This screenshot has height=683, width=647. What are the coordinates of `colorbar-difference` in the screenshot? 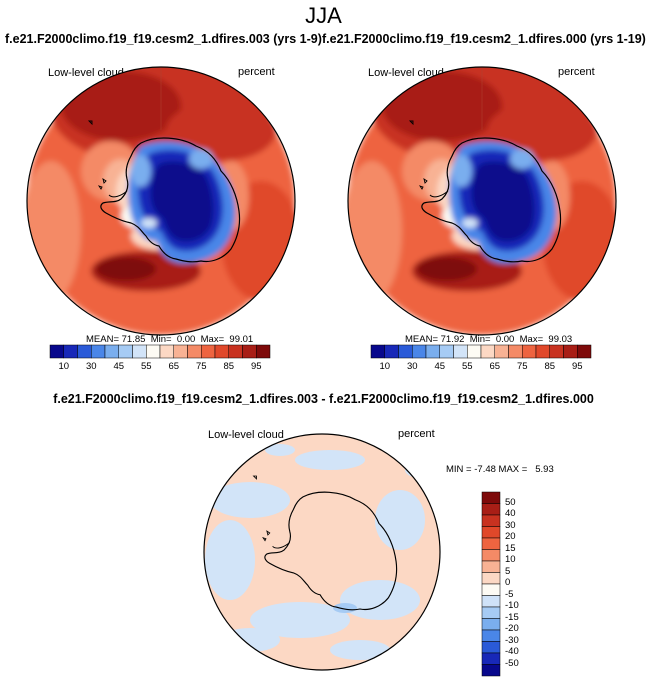 It's located at (491, 584).